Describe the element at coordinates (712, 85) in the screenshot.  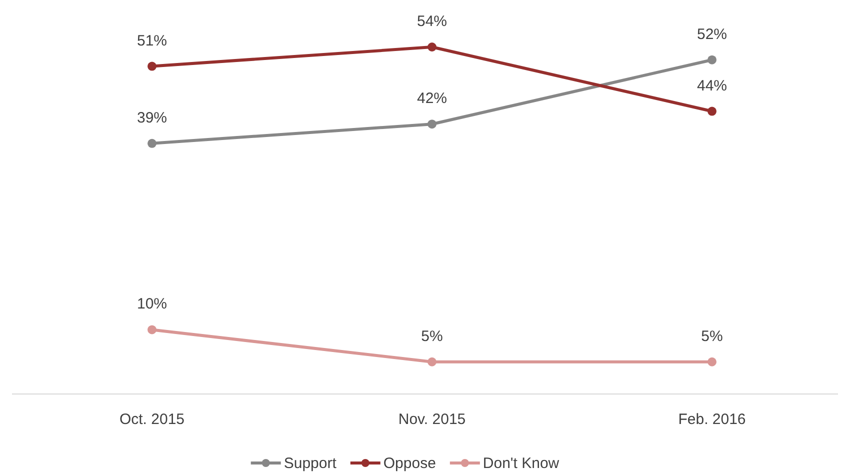
I see `data-label: 44%` at that location.